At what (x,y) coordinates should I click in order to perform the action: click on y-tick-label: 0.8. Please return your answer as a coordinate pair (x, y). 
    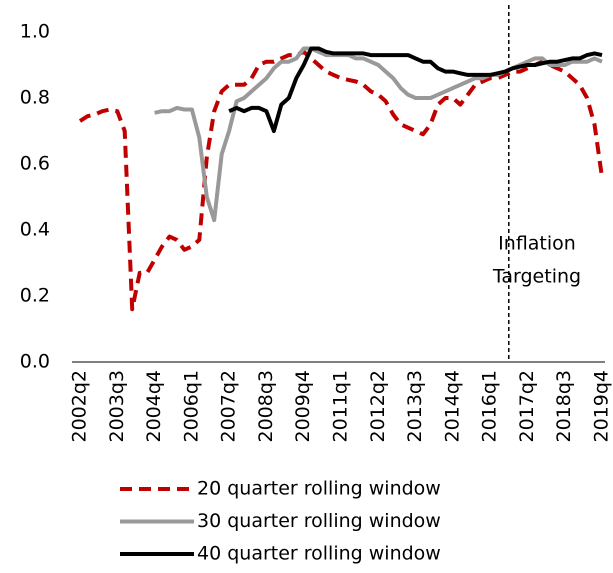
    Looking at the image, I should click on (35, 98).